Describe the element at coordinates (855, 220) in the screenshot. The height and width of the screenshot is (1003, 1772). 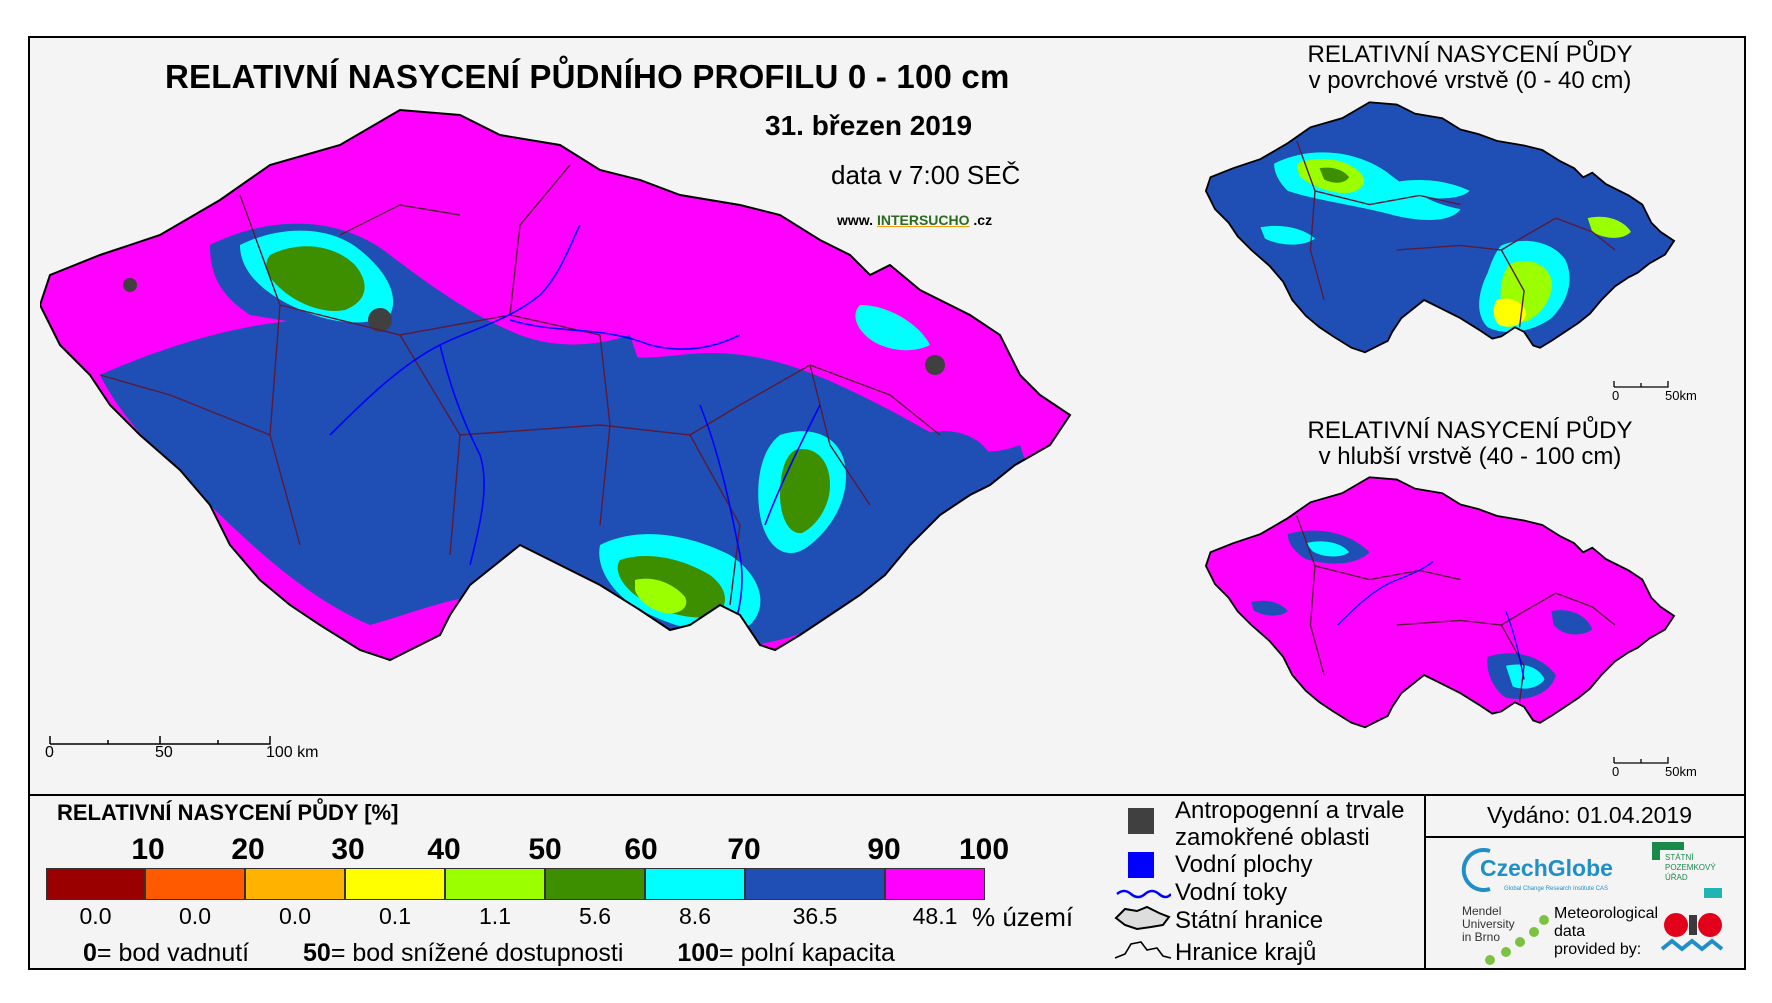
I see `website-prefix: www.` at that location.